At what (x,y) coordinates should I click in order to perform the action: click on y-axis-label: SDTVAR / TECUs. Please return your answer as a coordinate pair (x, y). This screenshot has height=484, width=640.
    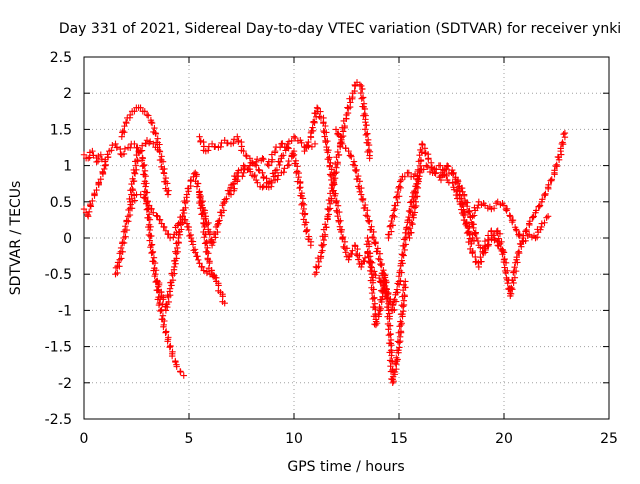
    Looking at the image, I should click on (16, 238).